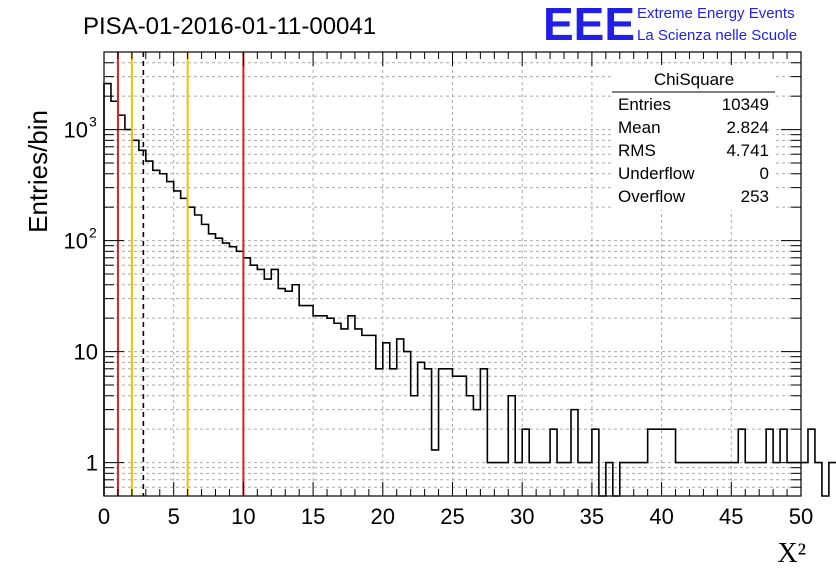 The width and height of the screenshot is (836, 572). What do you see at coordinates (644, 104) in the screenshot?
I see `stats-label: Entries` at bounding box center [644, 104].